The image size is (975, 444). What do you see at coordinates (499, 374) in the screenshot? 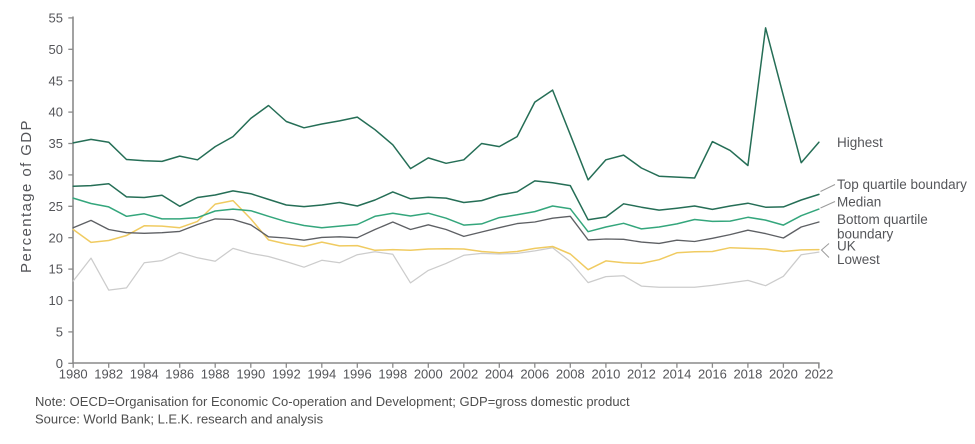
I see `svg-text: 2004` at bounding box center [499, 374].